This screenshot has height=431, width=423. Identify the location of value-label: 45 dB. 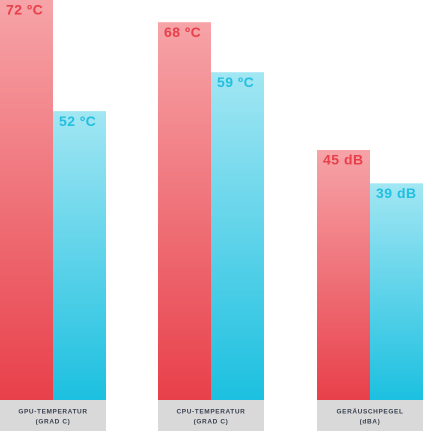
(343, 160).